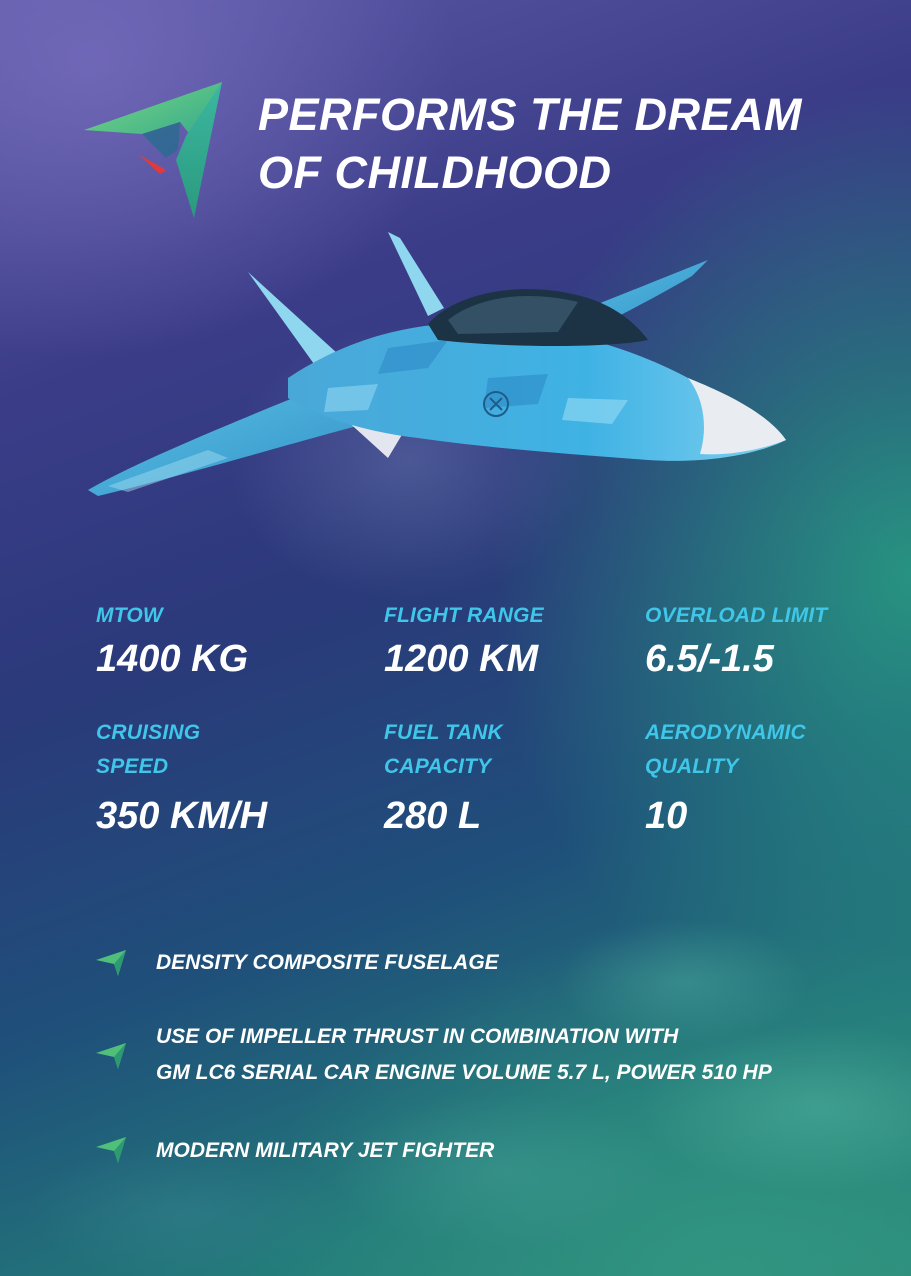  What do you see at coordinates (148, 732) in the screenshot?
I see `spec-label-line: CRUISING` at bounding box center [148, 732].